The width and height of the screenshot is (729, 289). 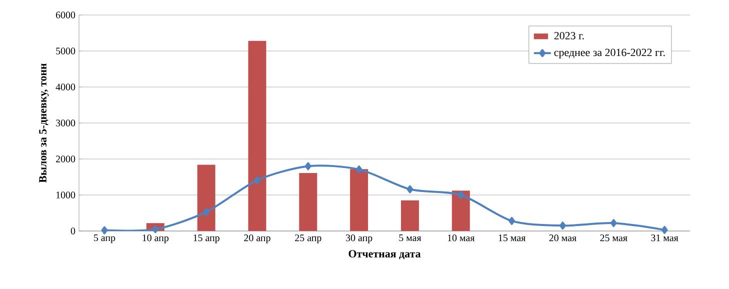 I want to click on y-tick-label: 5000, so click(x=66, y=51).